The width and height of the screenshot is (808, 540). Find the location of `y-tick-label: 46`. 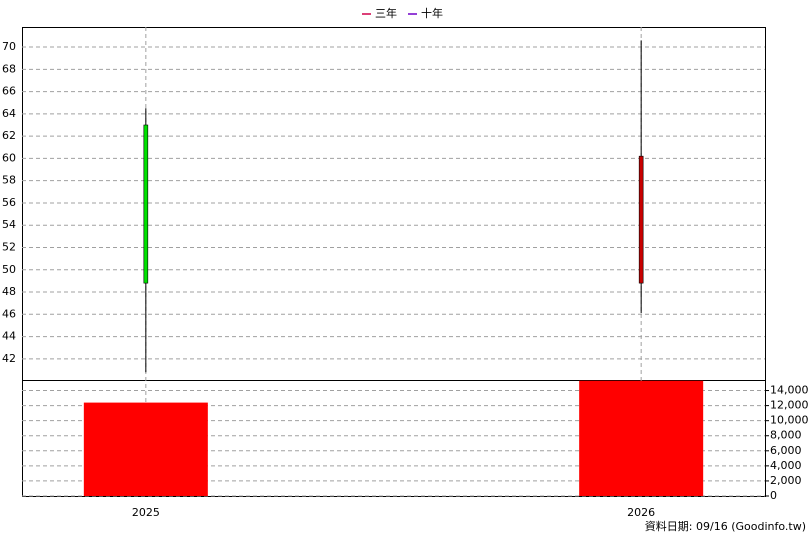

y-tick-label: 46 is located at coordinates (9, 313).